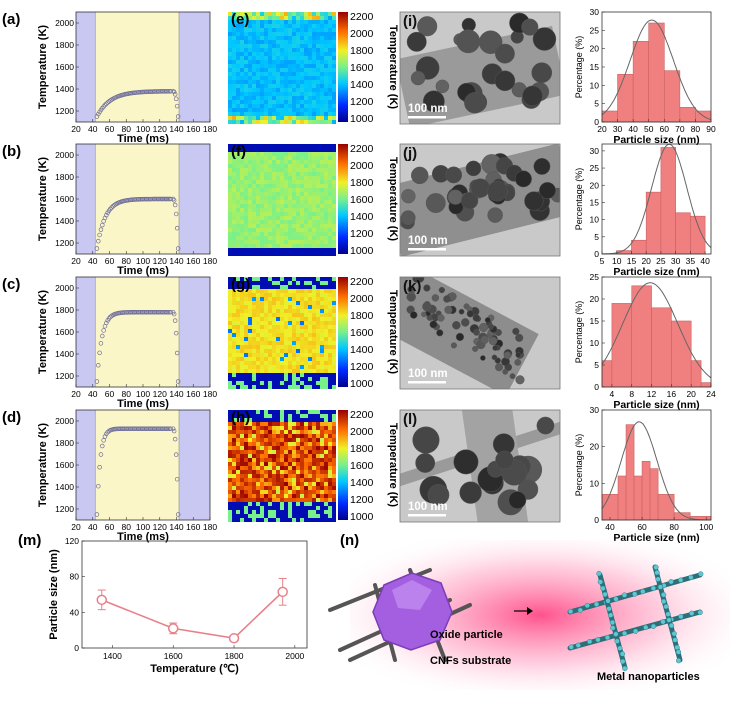 Image resolution: width=737 pixels, height=702 pixels. What do you see at coordinates (691, 261) in the screenshot?
I see `x-tick-label: 35` at bounding box center [691, 261].